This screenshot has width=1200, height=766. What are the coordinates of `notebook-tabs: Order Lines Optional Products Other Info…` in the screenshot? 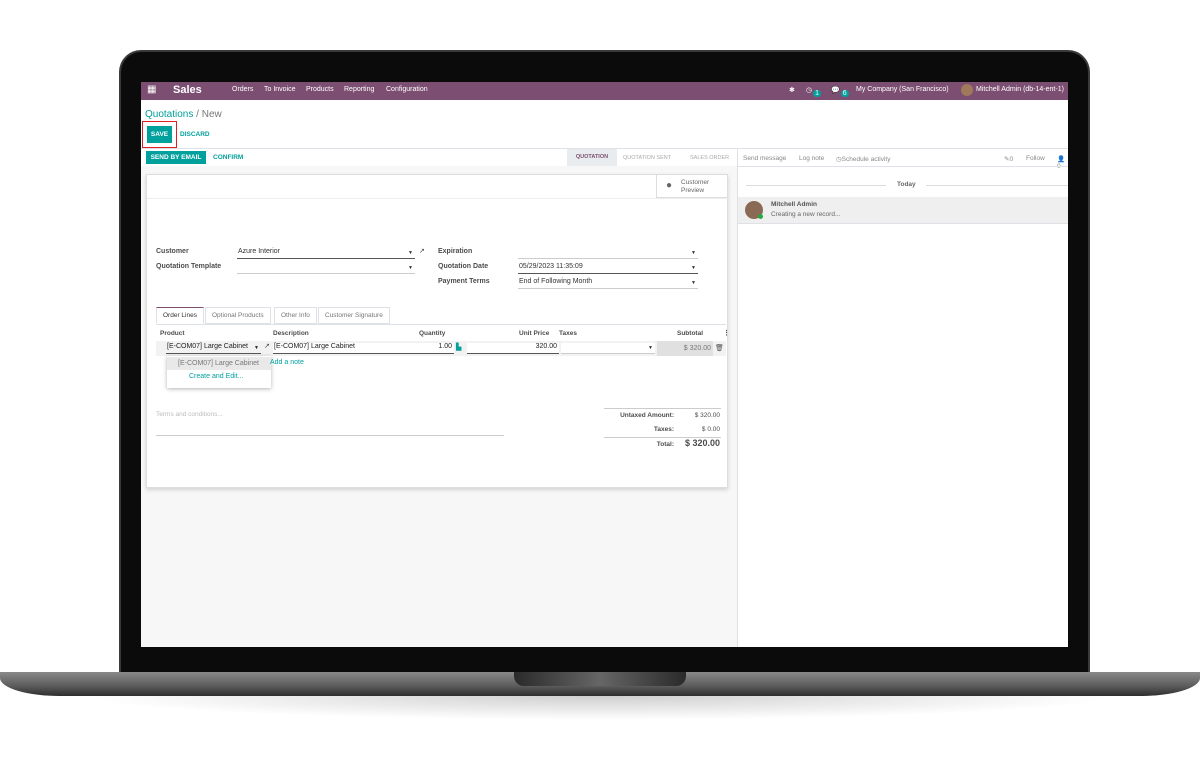 It's located at (441, 316).